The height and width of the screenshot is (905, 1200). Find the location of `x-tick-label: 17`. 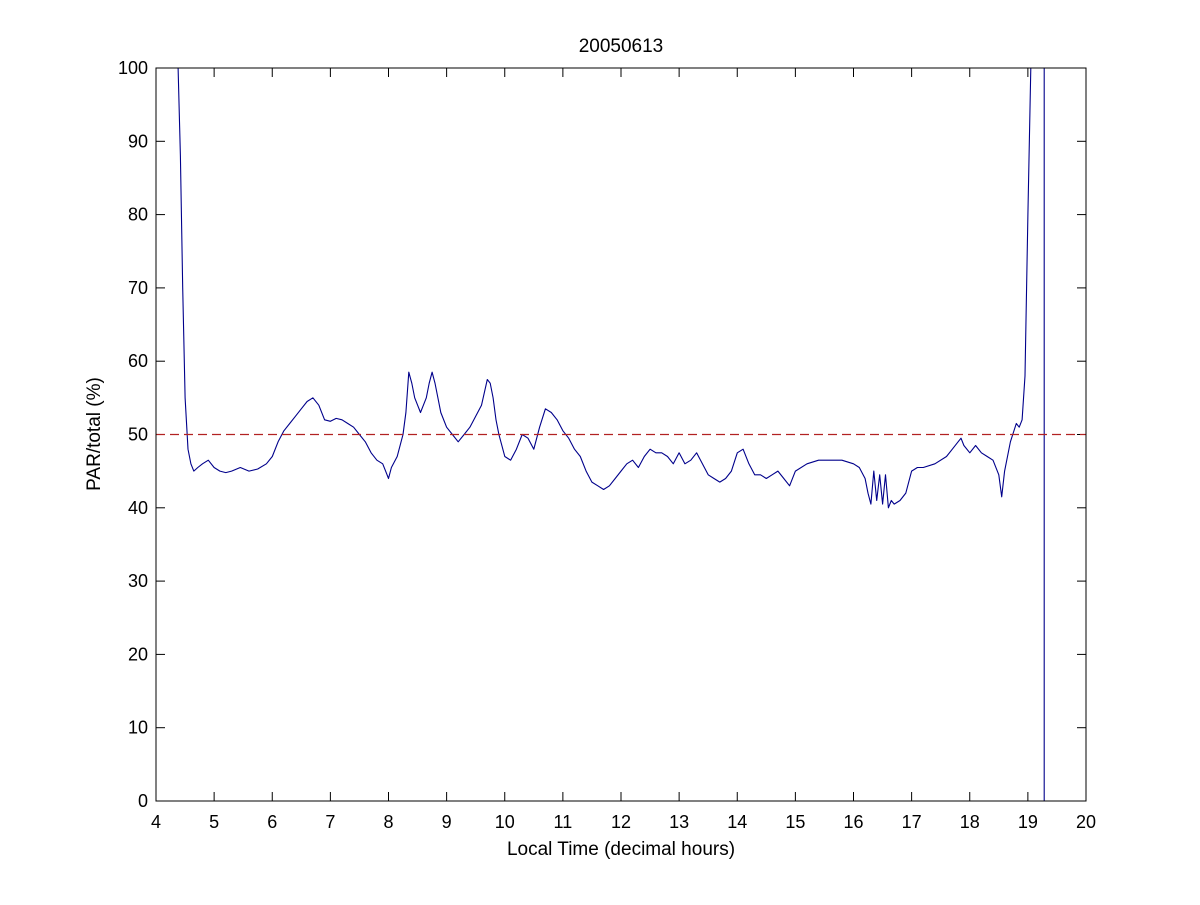

x-tick-label: 17 is located at coordinates (912, 822).